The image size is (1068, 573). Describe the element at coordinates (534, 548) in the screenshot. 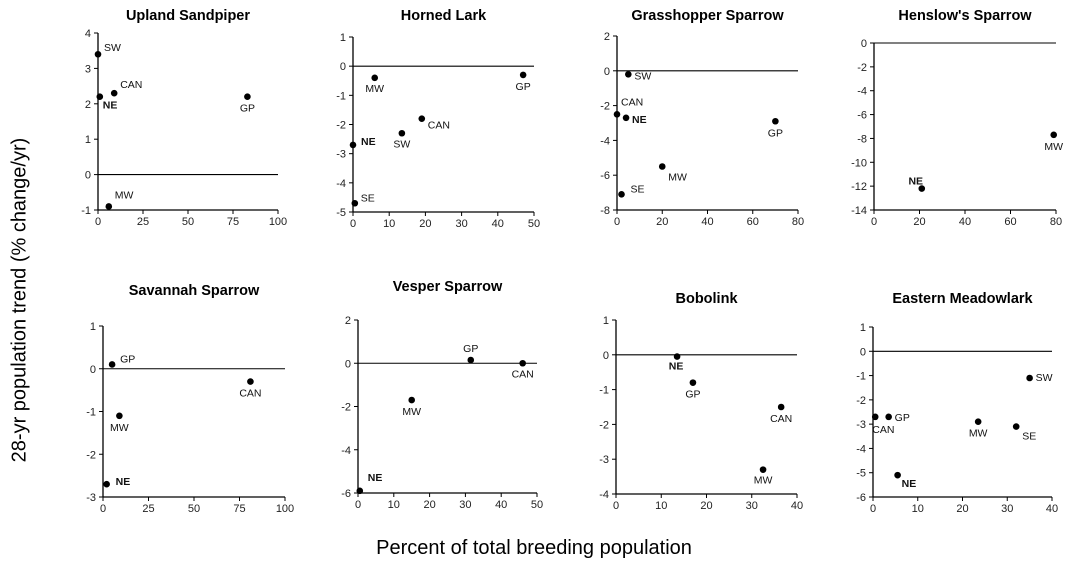

I see `x-axis-label: Percent of total breeding population` at that location.